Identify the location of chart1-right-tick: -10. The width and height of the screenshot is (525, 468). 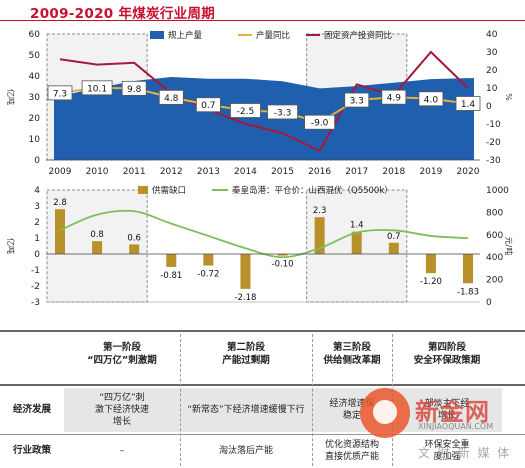
(493, 125).